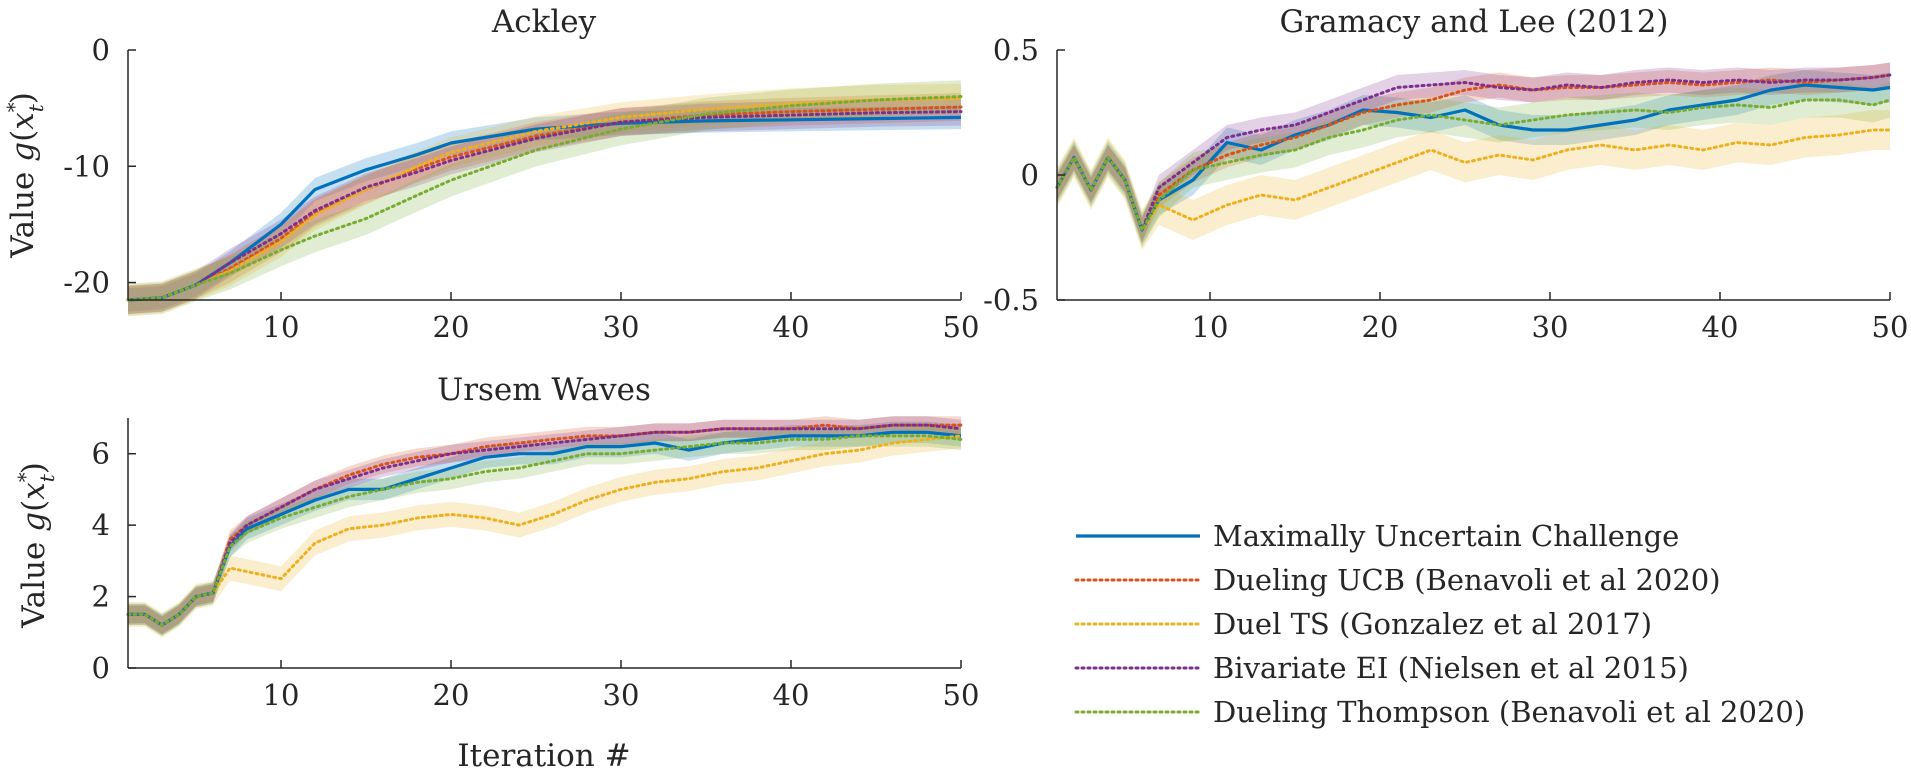 The height and width of the screenshot is (779, 1911). I want to click on ackley-xtick-label: 30, so click(621, 327).